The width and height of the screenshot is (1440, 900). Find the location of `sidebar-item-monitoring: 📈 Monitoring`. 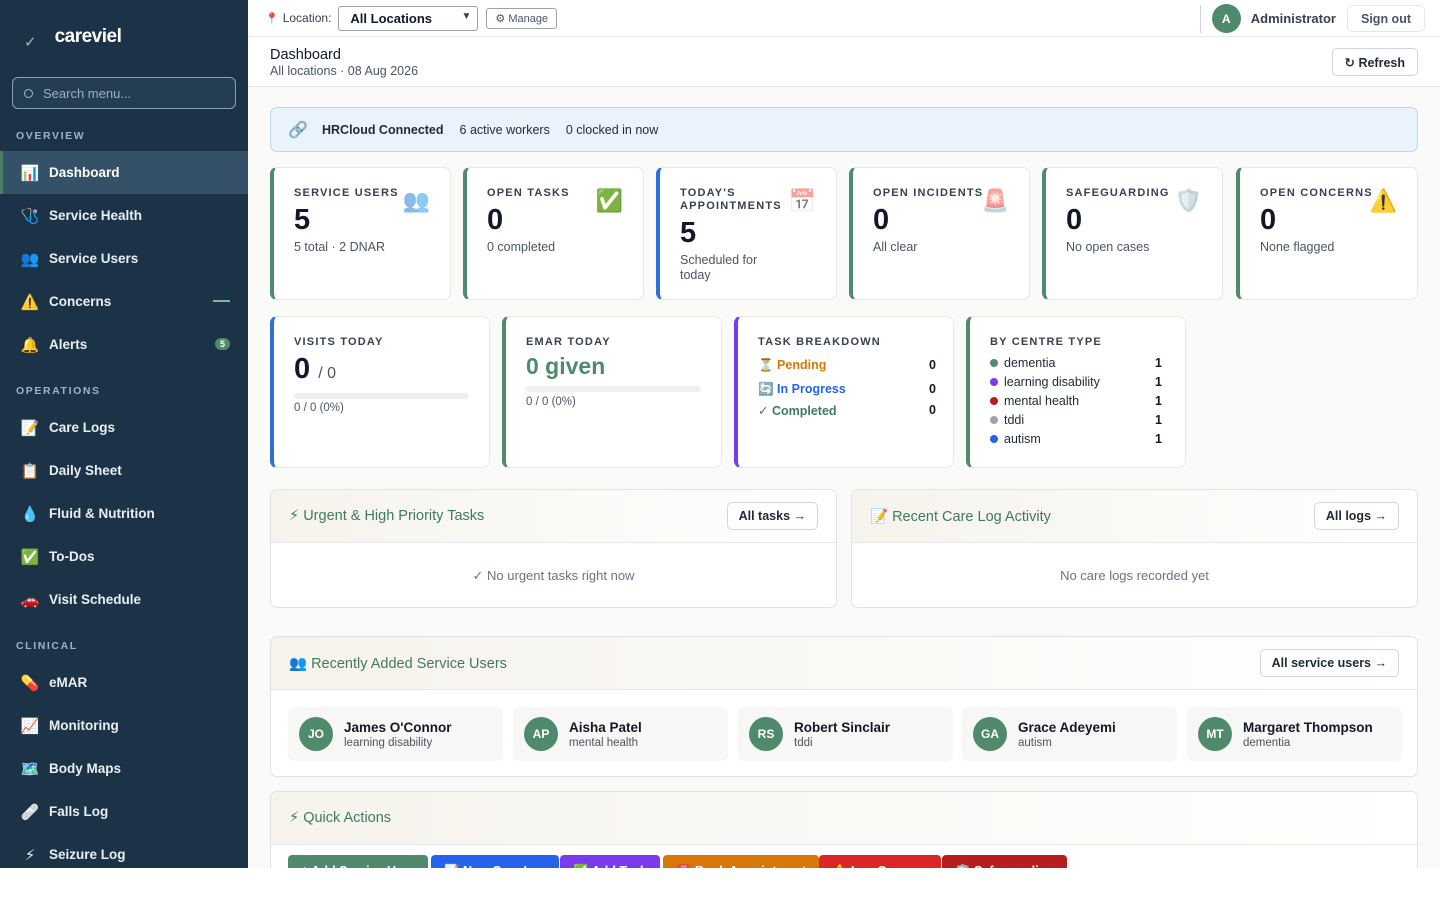

sidebar-item-monitoring: 📈 Monitoring is located at coordinates (124, 725).